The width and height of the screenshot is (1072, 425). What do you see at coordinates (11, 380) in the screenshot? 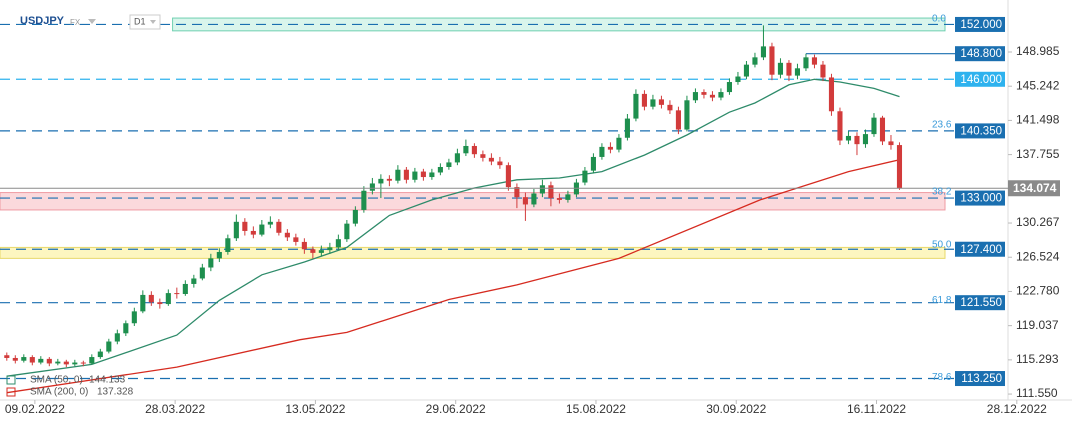
I see `legend-swatch` at bounding box center [11, 380].